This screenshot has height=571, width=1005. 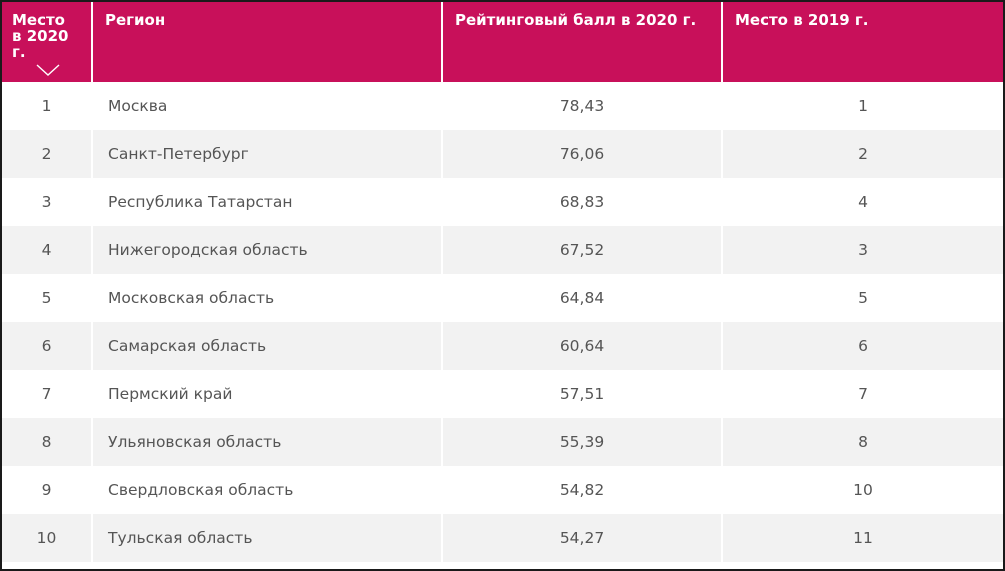 What do you see at coordinates (47, 394) in the screenshot?
I see `cell-rank: 7` at bounding box center [47, 394].